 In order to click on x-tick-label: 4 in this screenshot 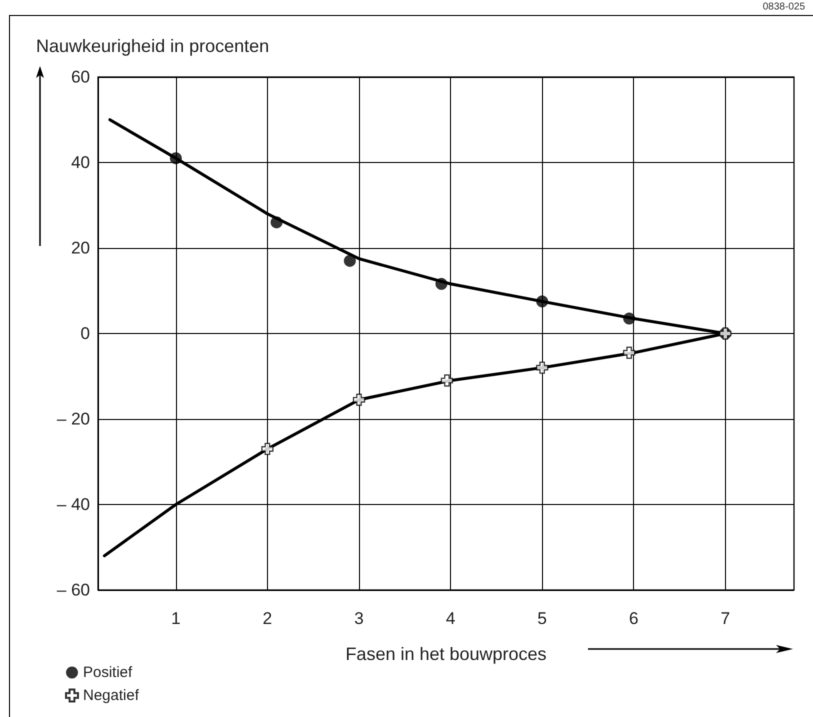, I will do `click(451, 618)`.